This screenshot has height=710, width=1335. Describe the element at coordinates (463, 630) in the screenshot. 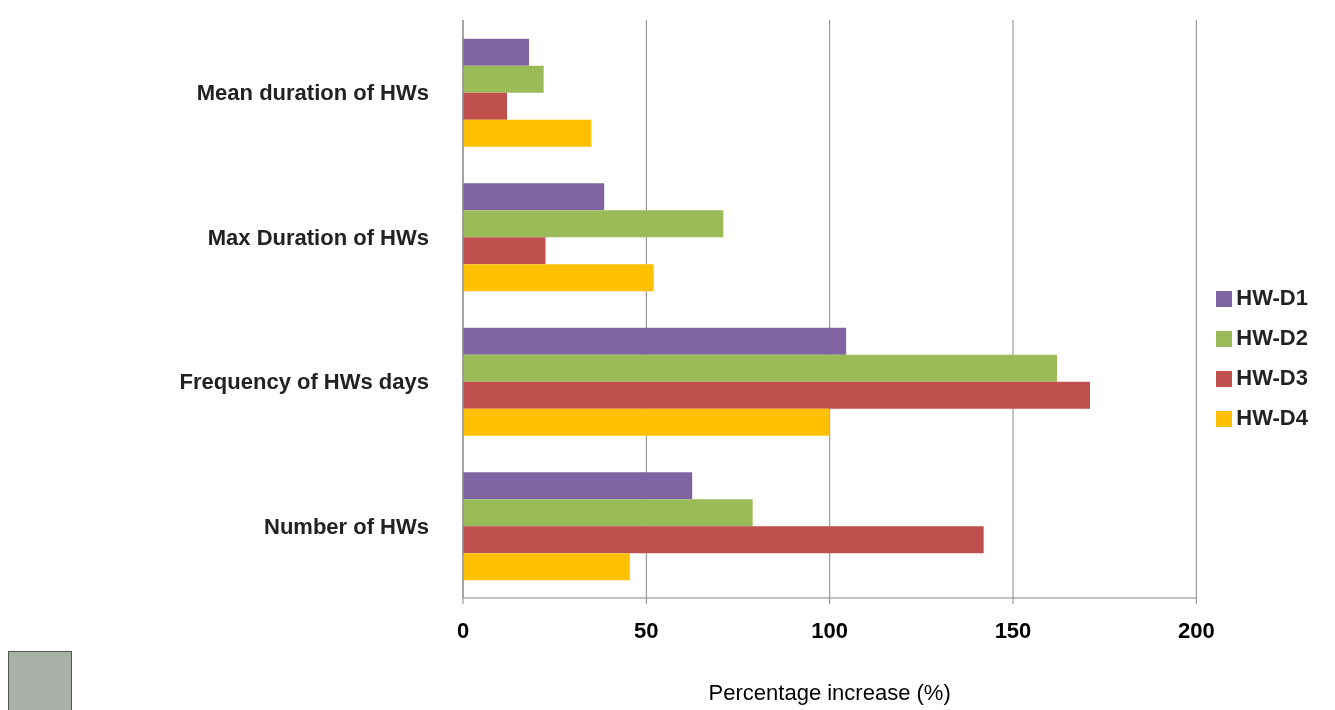

I see `x-tick-label: 0` at that location.